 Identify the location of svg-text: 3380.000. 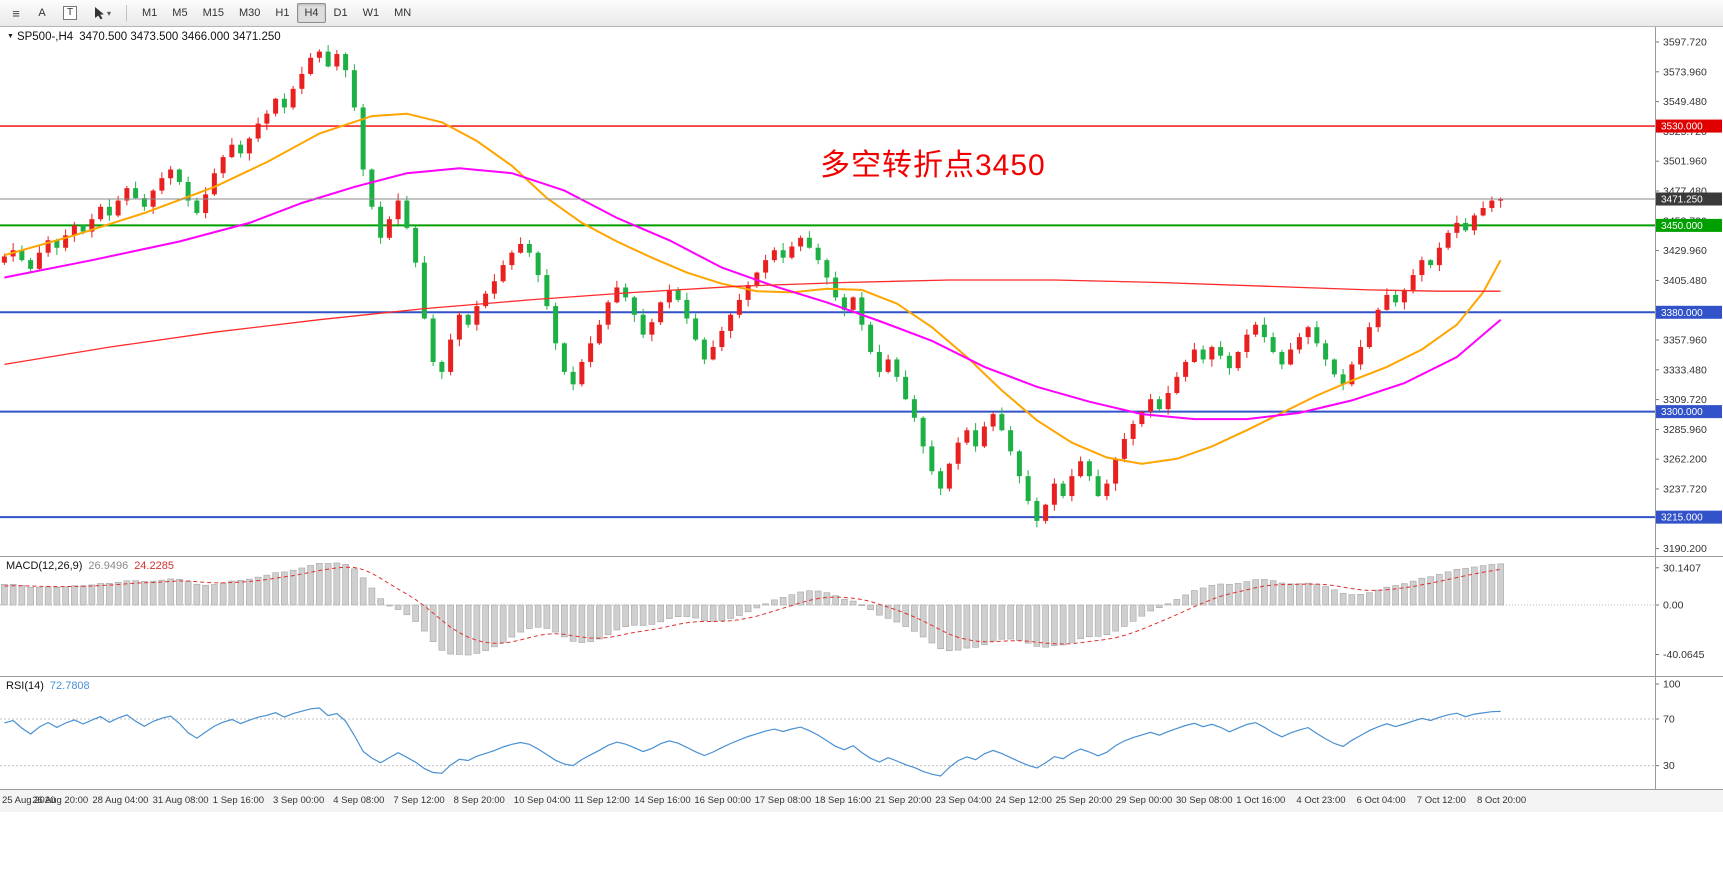
(1682, 313).